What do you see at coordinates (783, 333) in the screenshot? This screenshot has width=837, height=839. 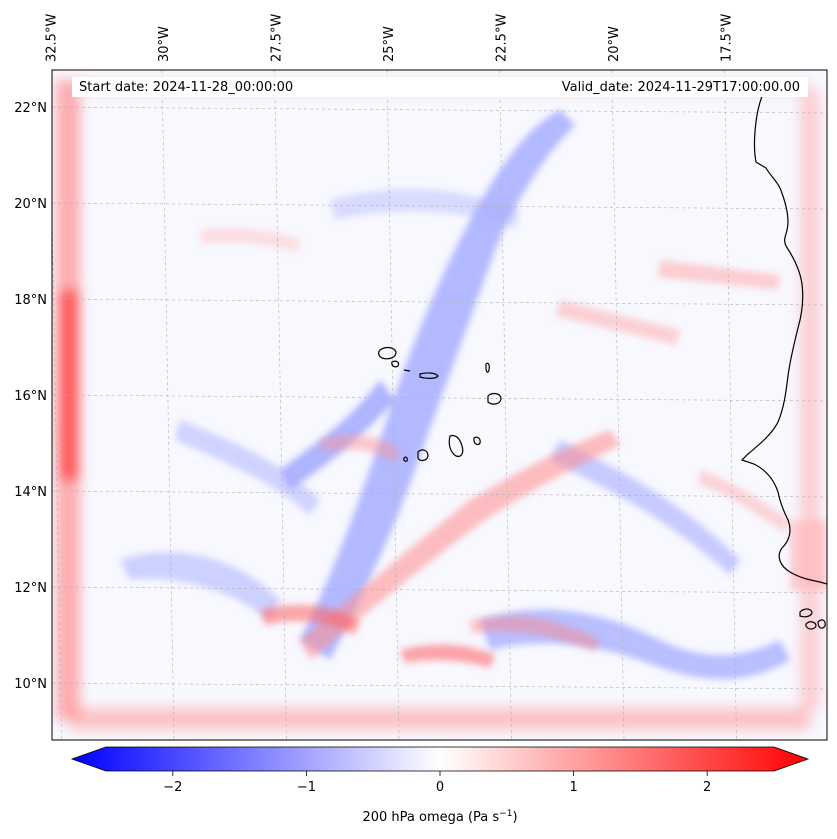 I see `africa-coastline` at bounding box center [783, 333].